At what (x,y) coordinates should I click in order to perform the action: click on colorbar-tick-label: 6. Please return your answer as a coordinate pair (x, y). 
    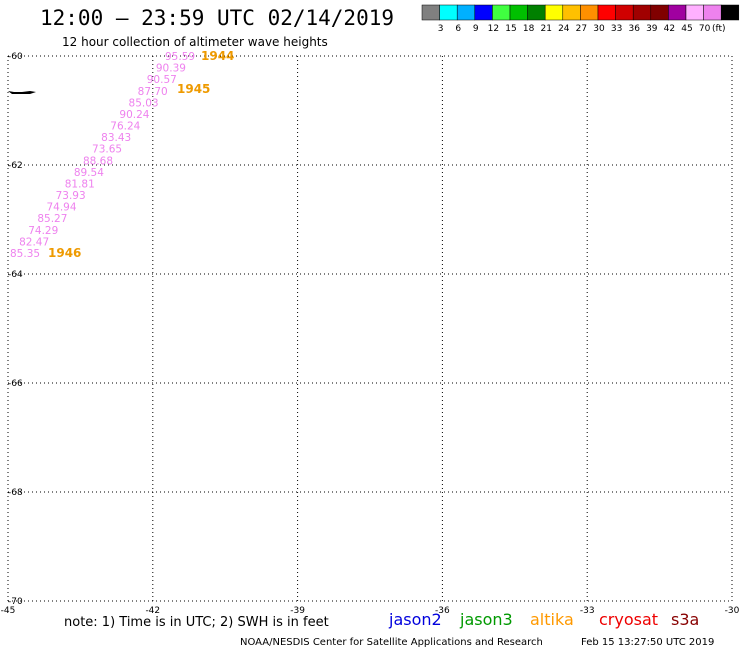
    Looking at the image, I should click on (458, 29).